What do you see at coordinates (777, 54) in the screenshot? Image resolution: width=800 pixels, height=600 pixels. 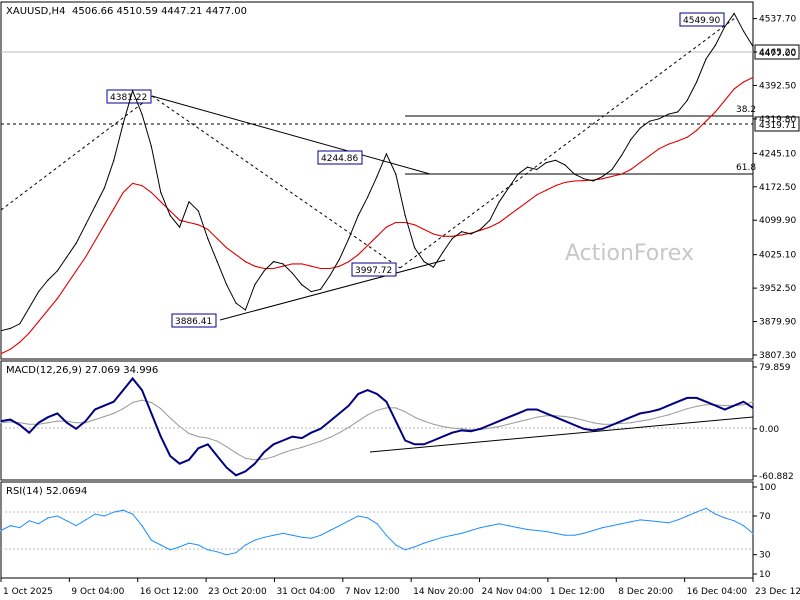 I see `last-price-tag-text: 4477.00` at bounding box center [777, 54].